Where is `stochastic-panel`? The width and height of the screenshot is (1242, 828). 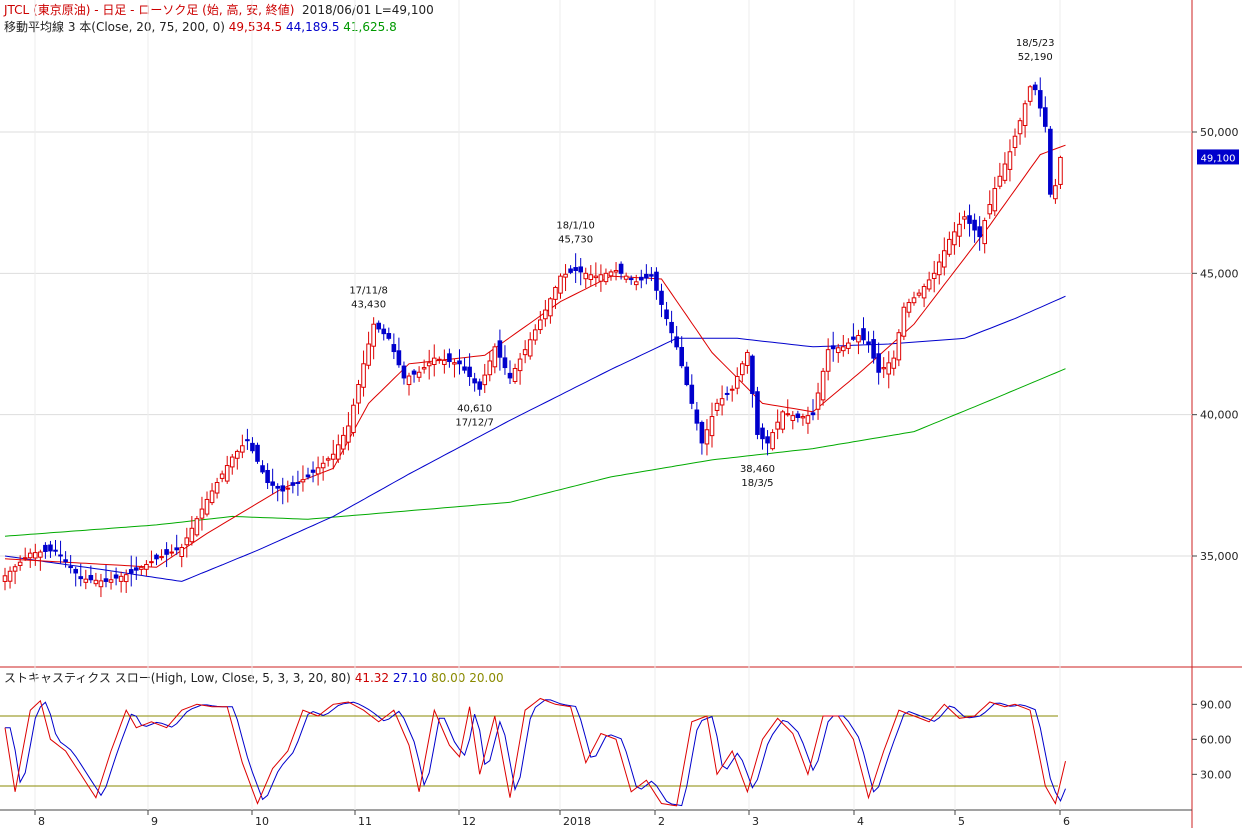
stochastic-panel is located at coordinates (533, 752).